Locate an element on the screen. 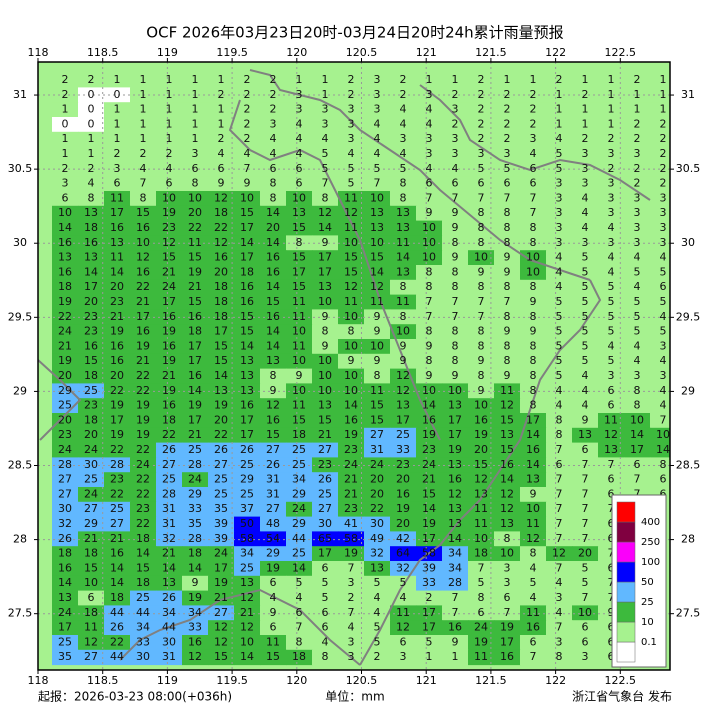  rain-value: 24 is located at coordinates (65, 612).